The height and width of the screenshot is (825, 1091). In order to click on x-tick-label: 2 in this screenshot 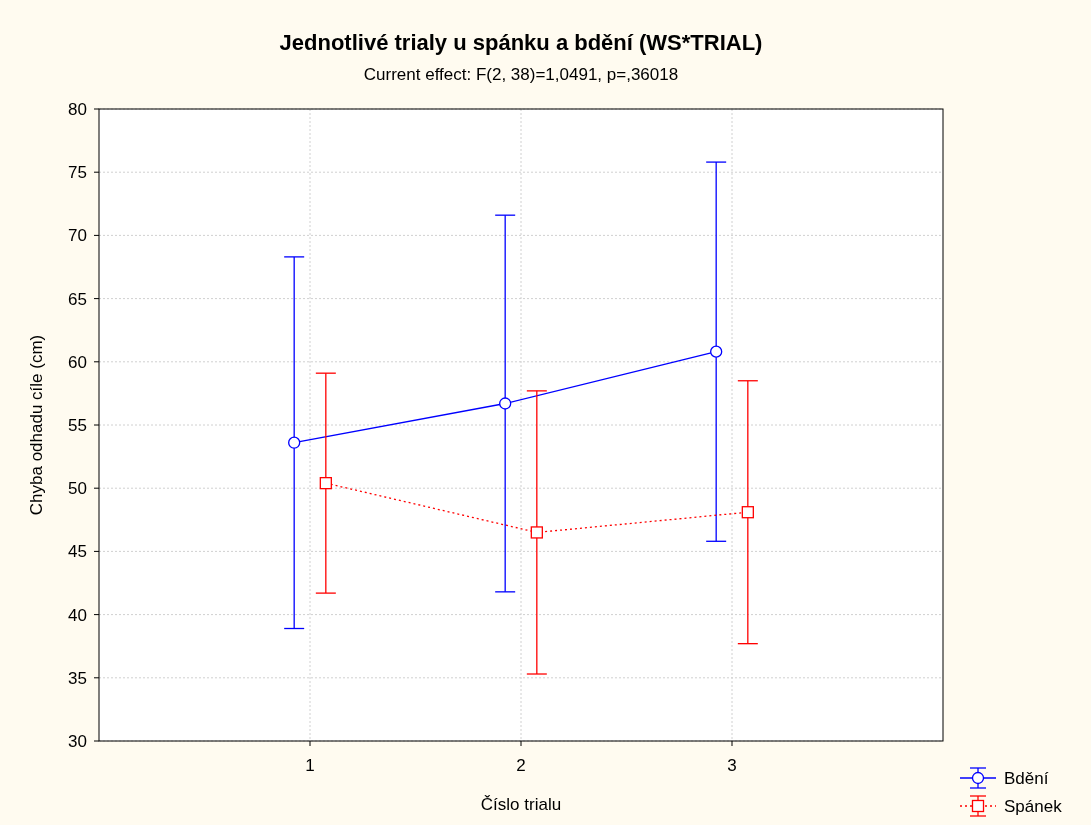, I will do `click(521, 765)`.